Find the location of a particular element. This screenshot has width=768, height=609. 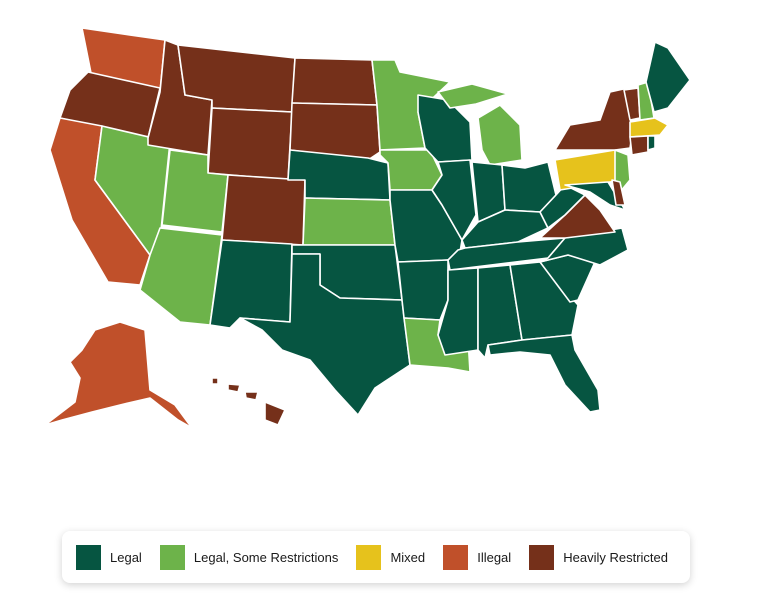

legend-item-mixed: Mixed is located at coordinates (391, 557).